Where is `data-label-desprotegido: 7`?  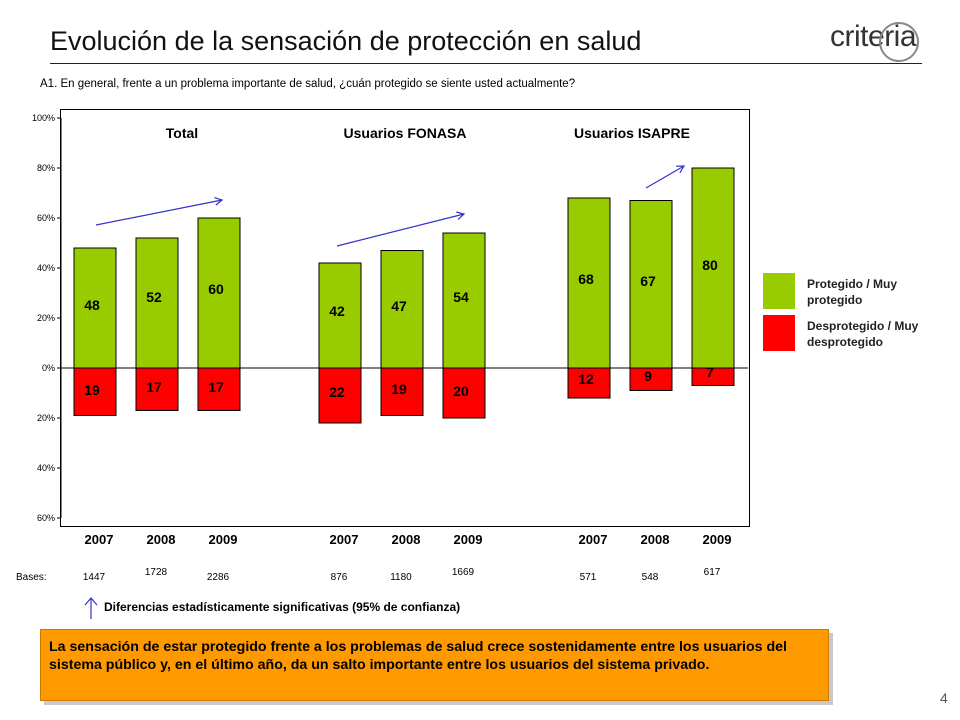
data-label-desprotegido: 7 is located at coordinates (710, 372).